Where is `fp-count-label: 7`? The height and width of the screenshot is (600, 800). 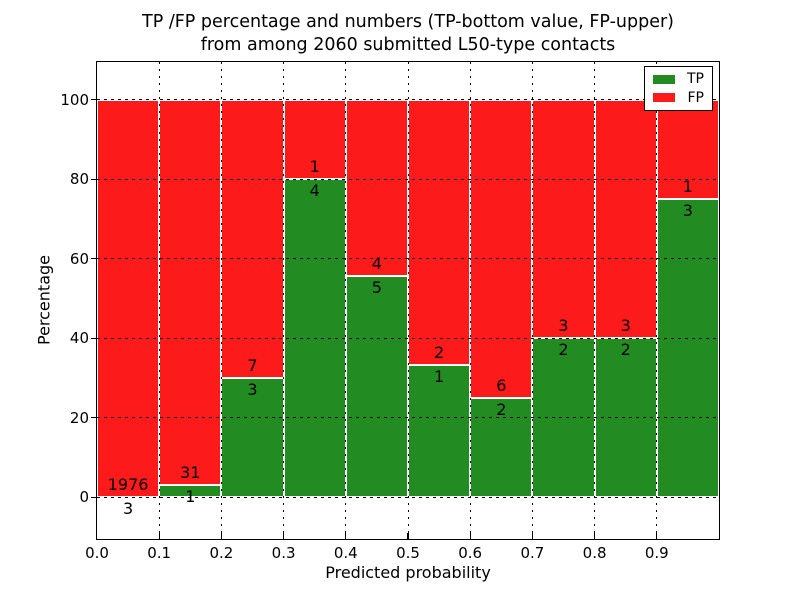 fp-count-label: 7 is located at coordinates (252, 365).